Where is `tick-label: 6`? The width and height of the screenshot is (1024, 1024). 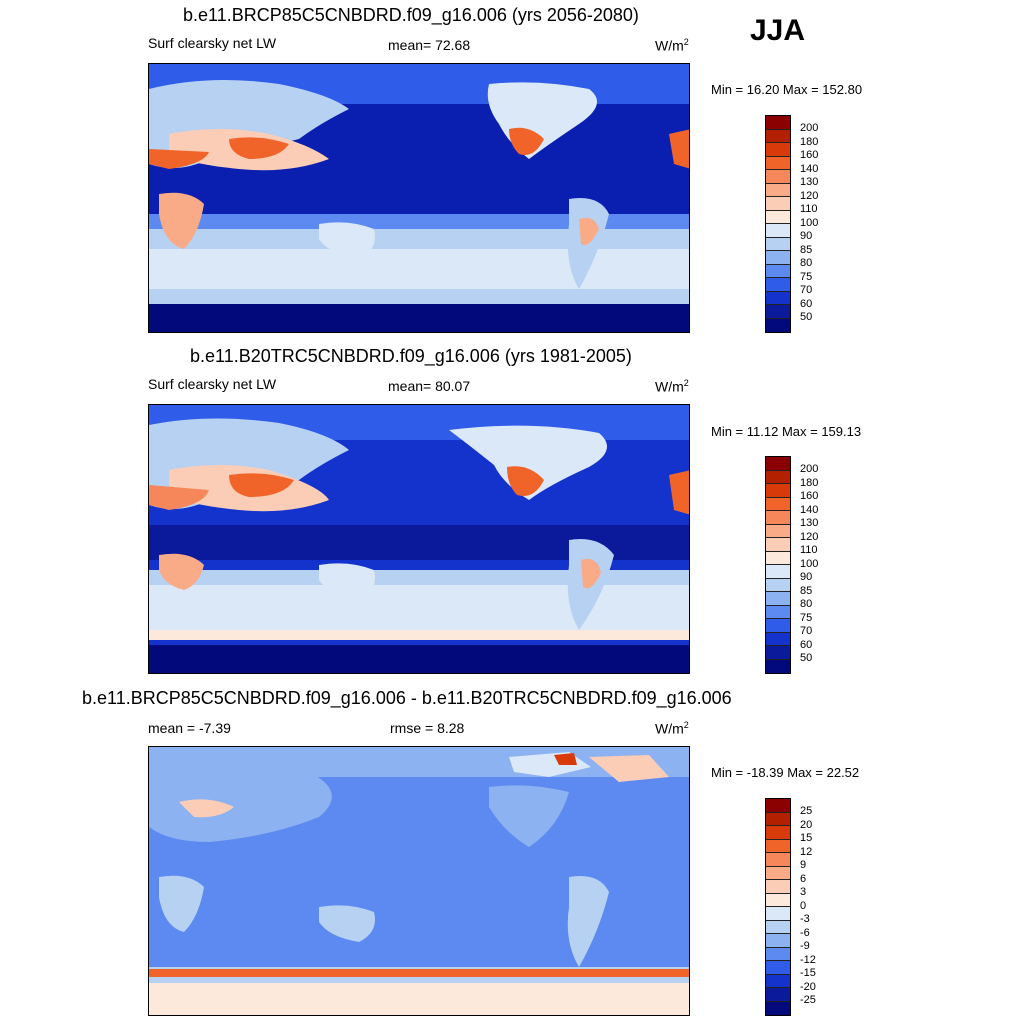 tick-label: 6 is located at coordinates (803, 878).